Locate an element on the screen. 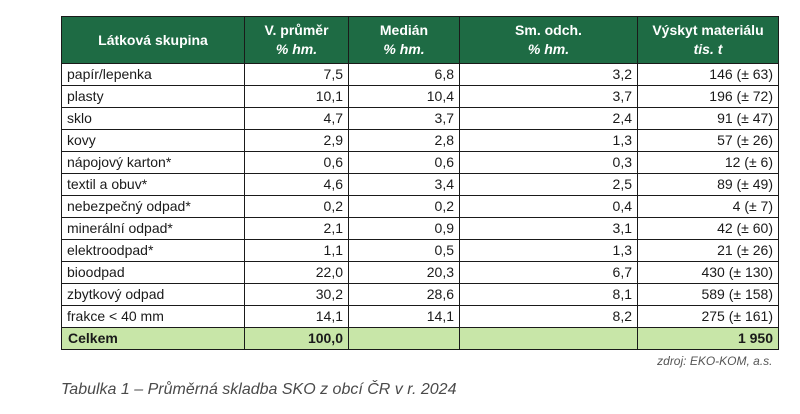 This screenshot has height=414, width=800. row-category: frakce < 40 mm is located at coordinates (153, 316).